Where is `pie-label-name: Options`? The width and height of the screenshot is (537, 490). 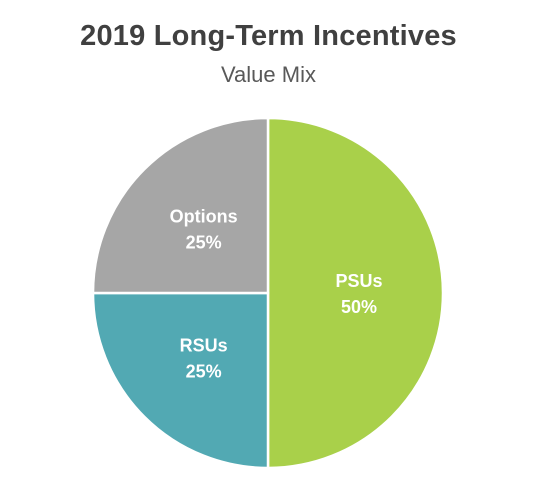 pie-label-name: Options is located at coordinates (204, 217).